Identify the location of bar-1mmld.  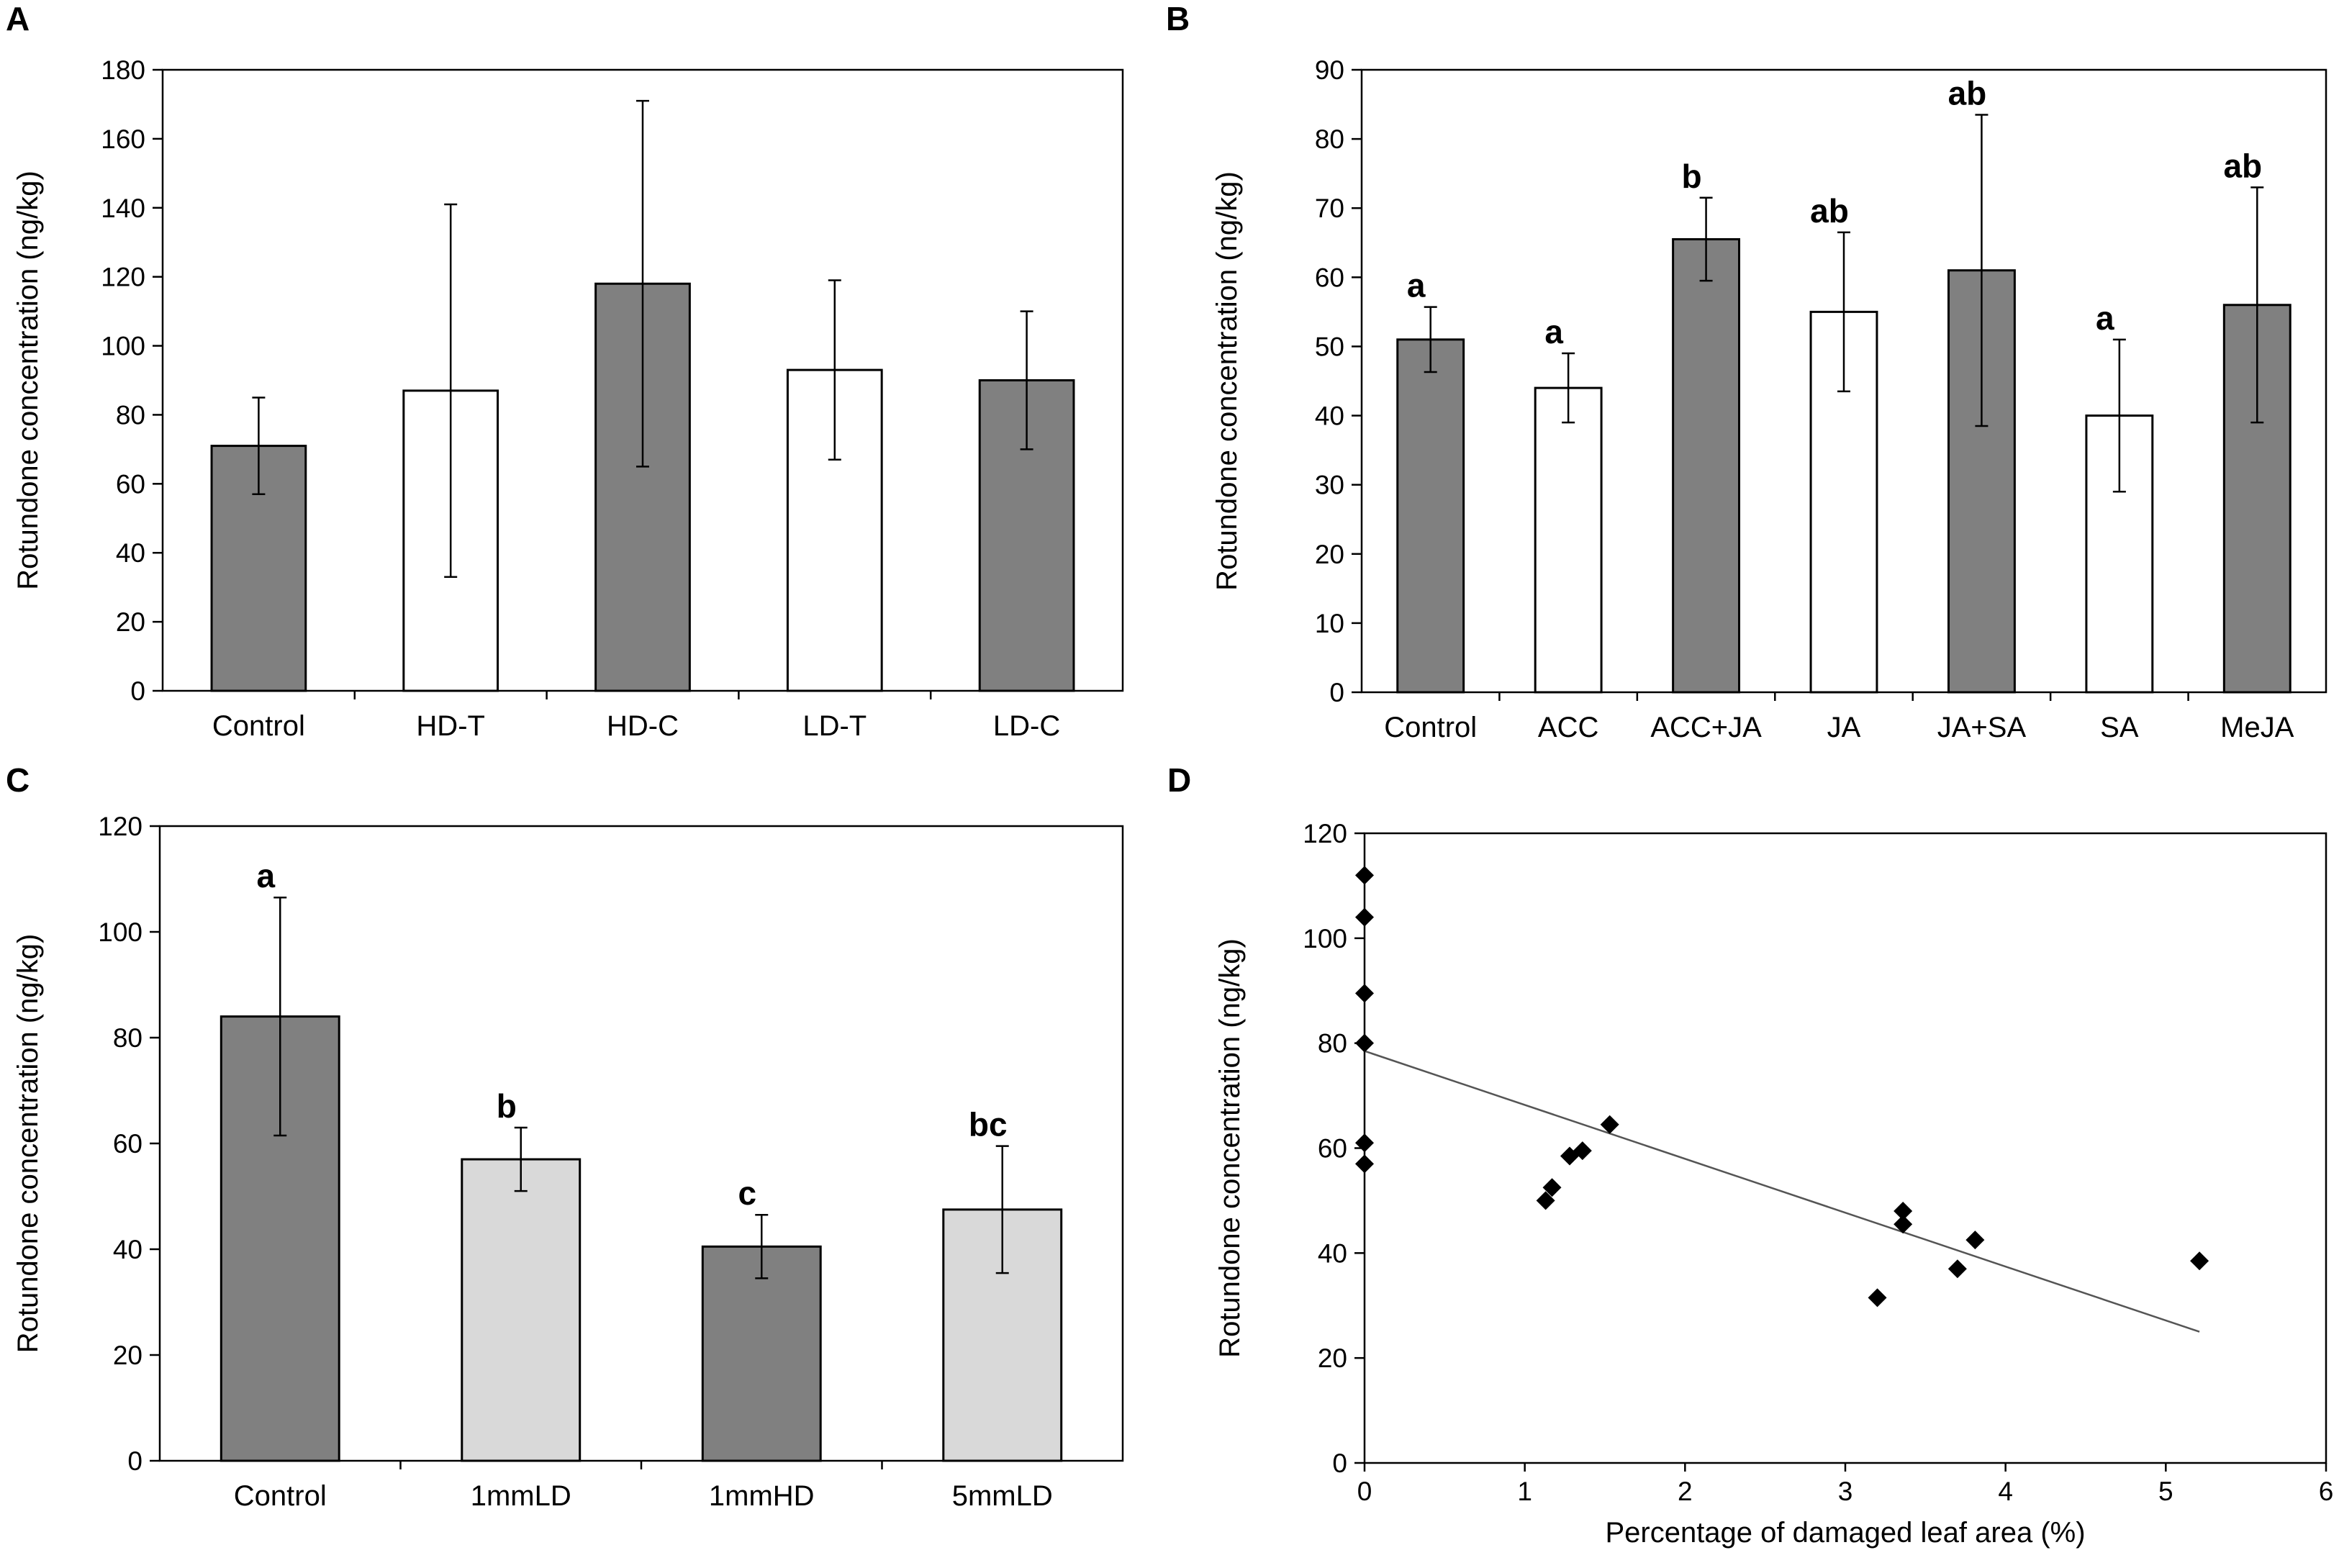
(522, 1310).